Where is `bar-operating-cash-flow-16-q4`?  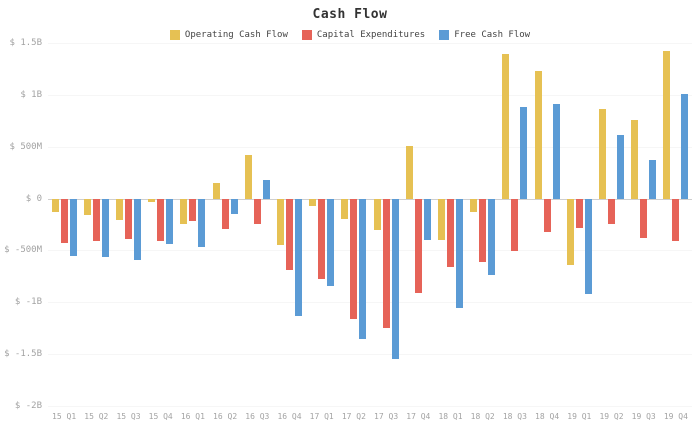 bar-operating-cash-flow-16-q4 is located at coordinates (280, 222).